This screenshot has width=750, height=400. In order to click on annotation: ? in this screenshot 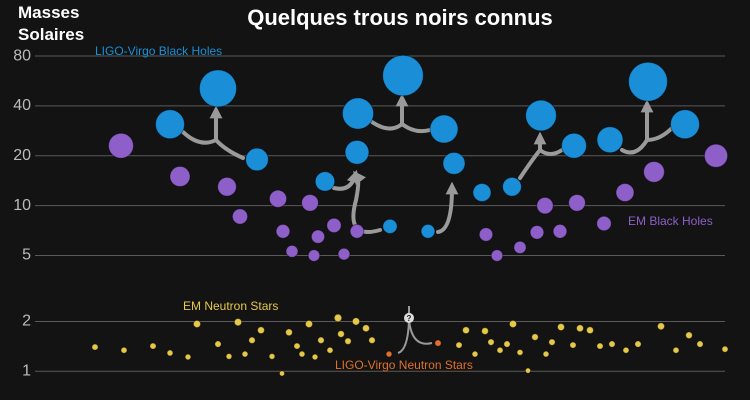, I will do `click(409, 318)`.